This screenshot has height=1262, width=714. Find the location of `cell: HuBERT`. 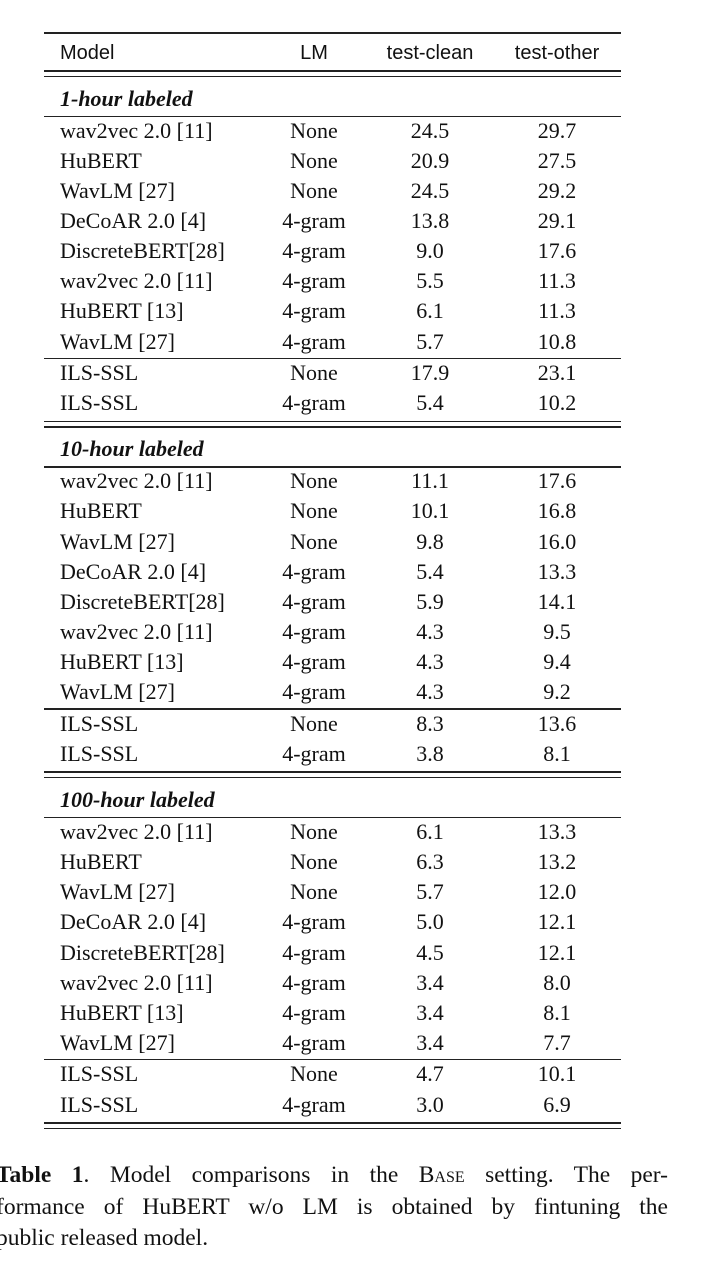

cell: HuBERT is located at coordinates (101, 862).